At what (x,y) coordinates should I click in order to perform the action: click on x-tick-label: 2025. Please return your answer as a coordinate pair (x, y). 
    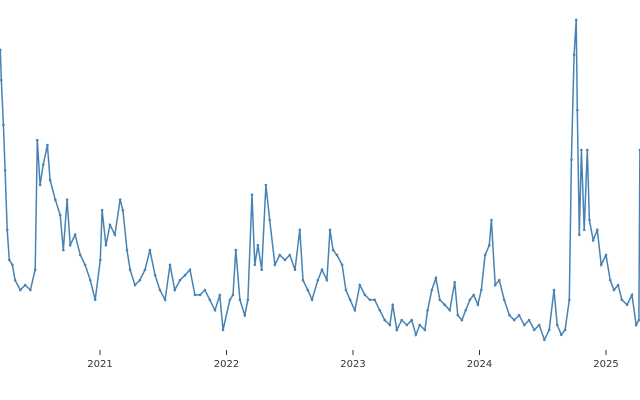
    Looking at the image, I should click on (605, 364).